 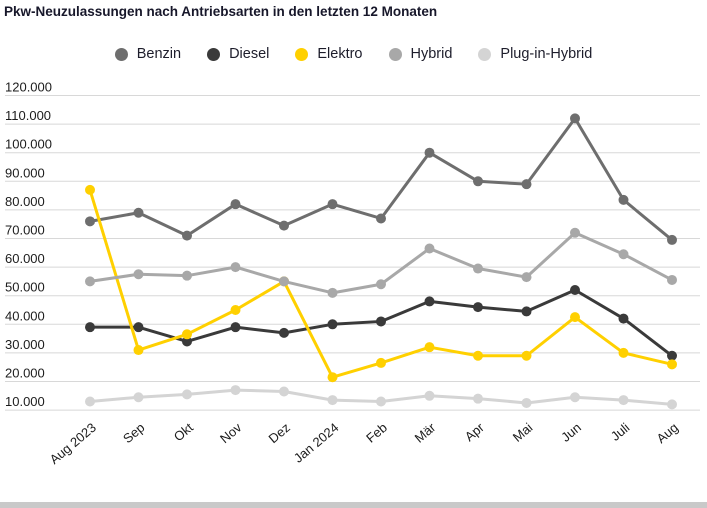 I want to click on legend-dot-benzin, so click(x=121, y=54).